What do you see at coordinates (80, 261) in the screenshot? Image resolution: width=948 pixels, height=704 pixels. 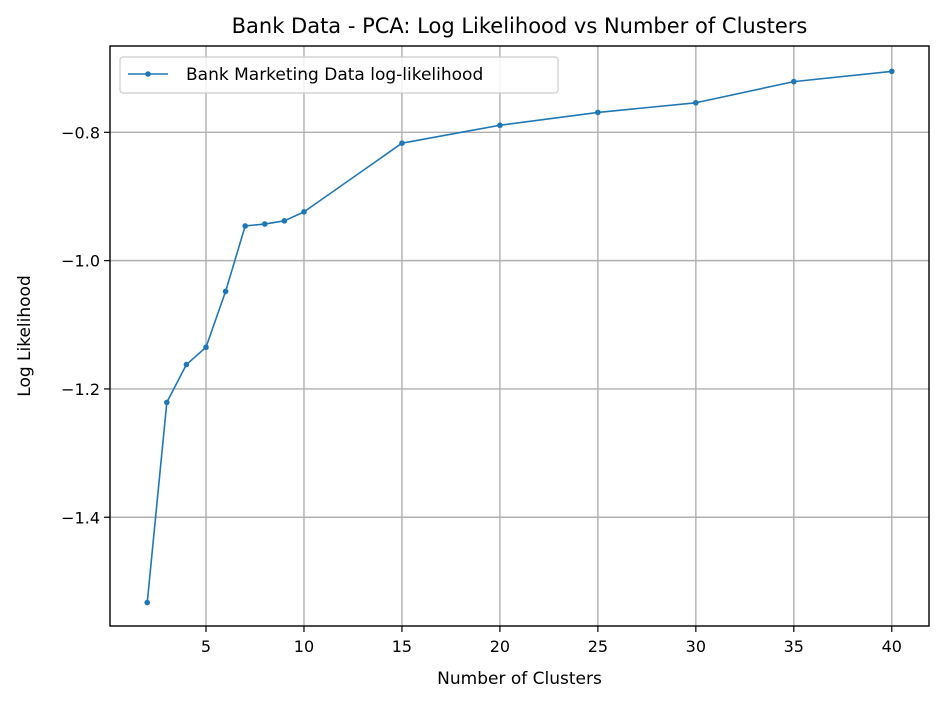 I see `y-tick-label: −1.0` at bounding box center [80, 261].